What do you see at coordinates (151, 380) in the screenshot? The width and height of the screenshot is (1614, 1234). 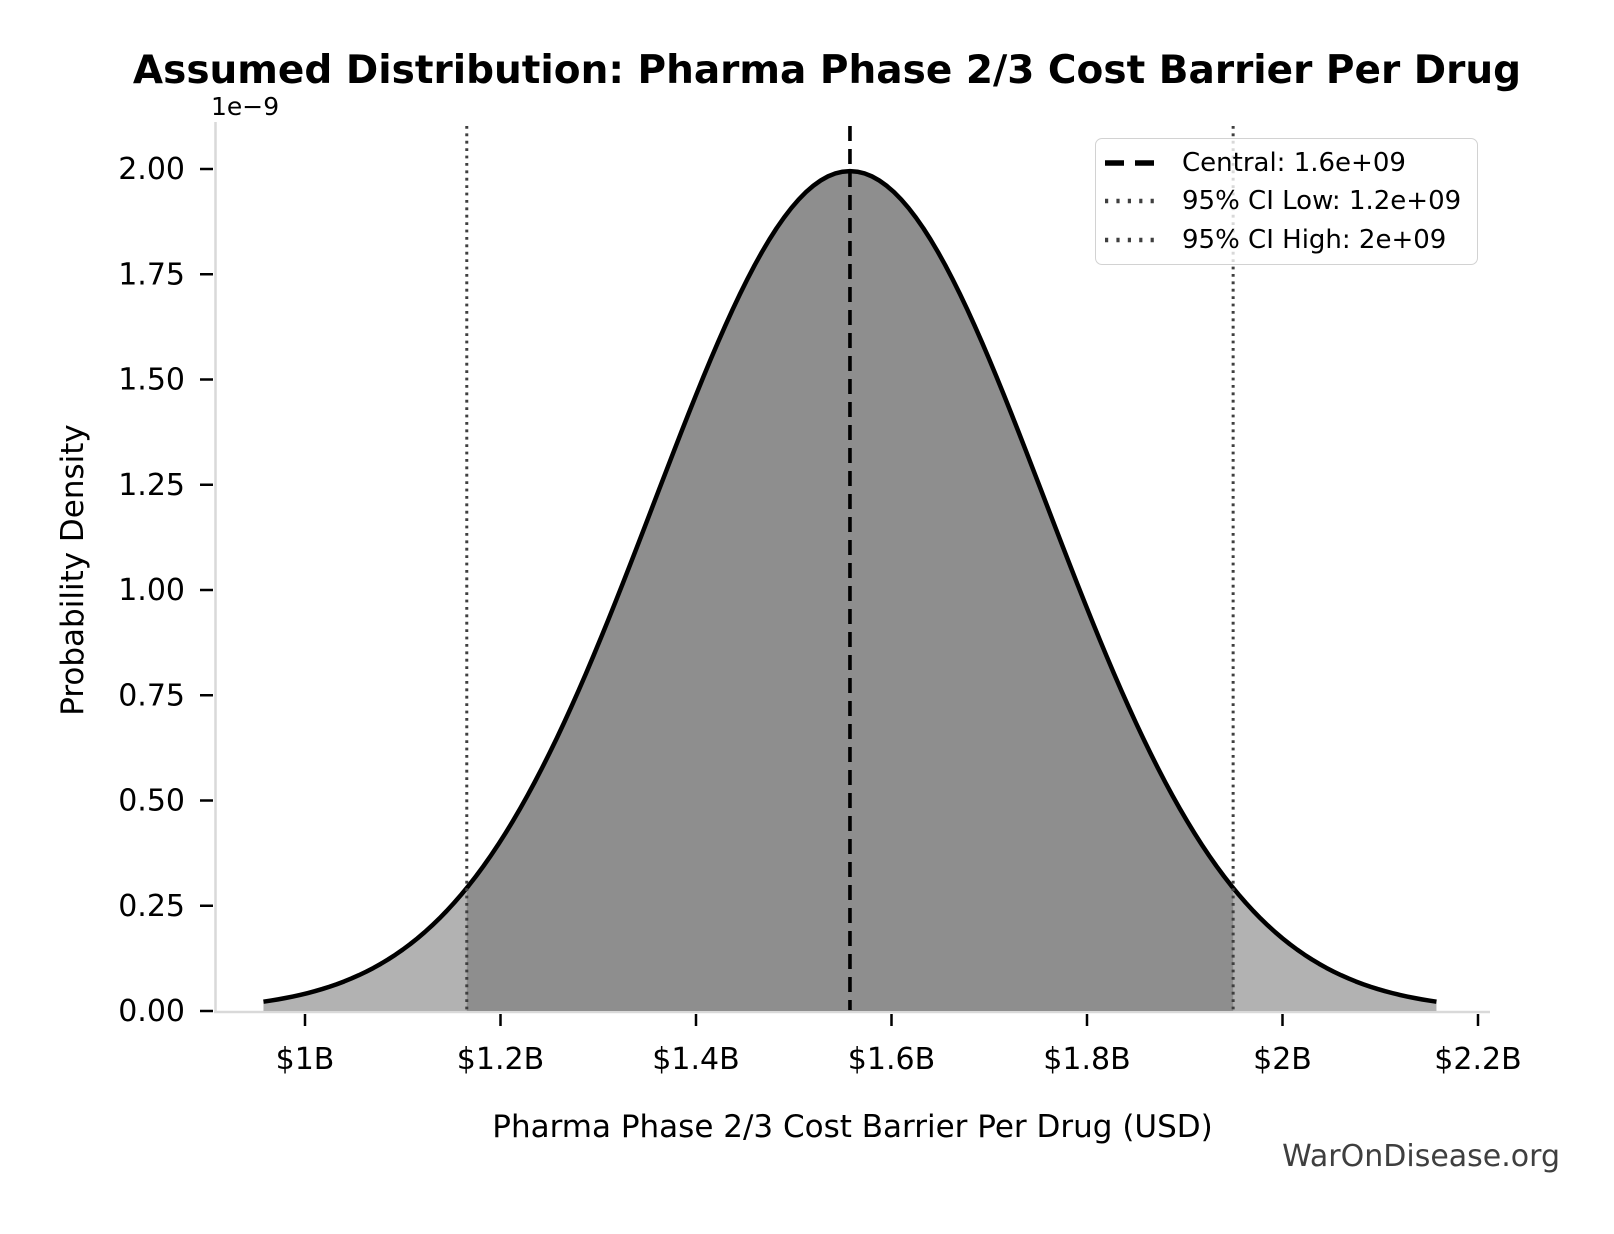 I see `y-tick-label: 1.50` at bounding box center [151, 380].